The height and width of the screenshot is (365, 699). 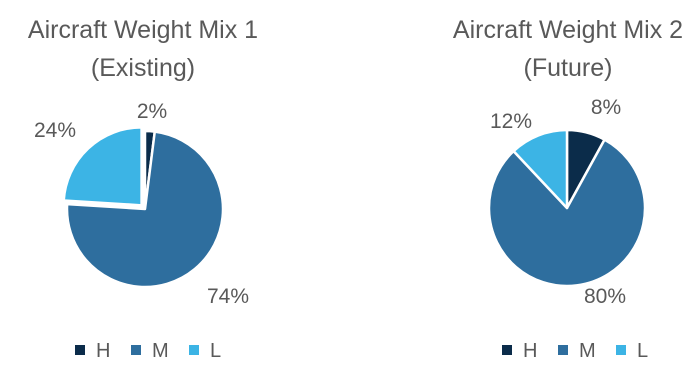 I want to click on chart-2-legend-swatch-m, so click(x=563, y=350).